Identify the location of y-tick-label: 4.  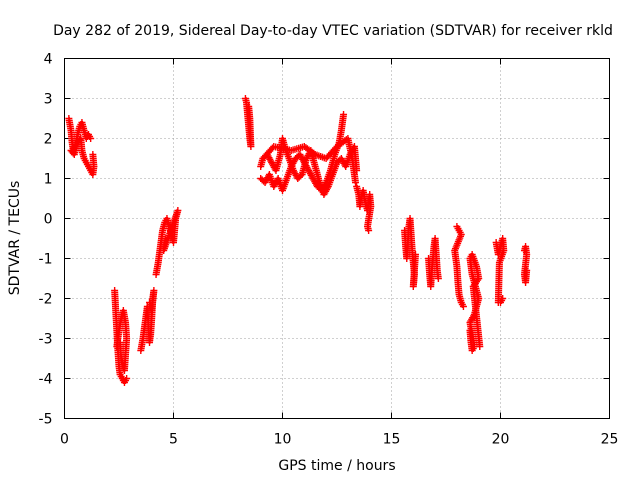
(48, 60).